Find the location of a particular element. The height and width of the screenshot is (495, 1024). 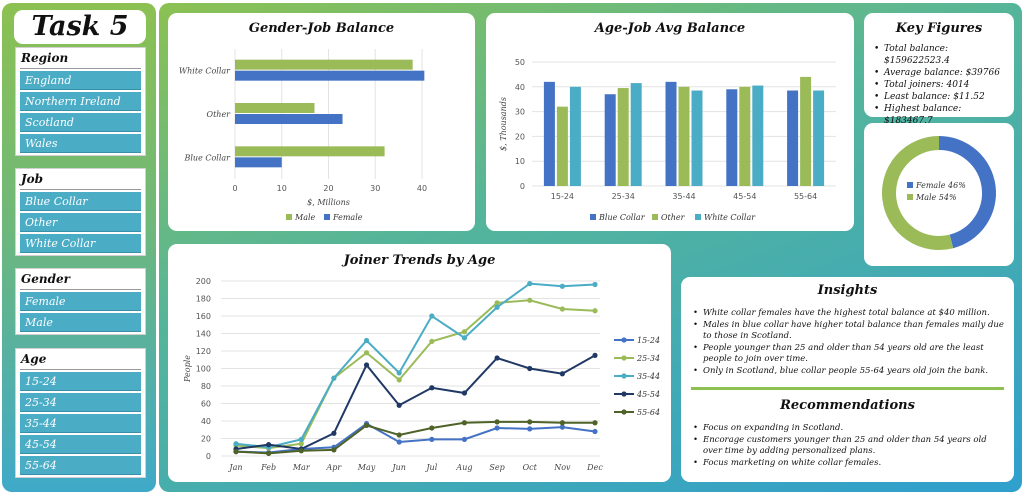

x-tick-label: Aug is located at coordinates (463, 467).